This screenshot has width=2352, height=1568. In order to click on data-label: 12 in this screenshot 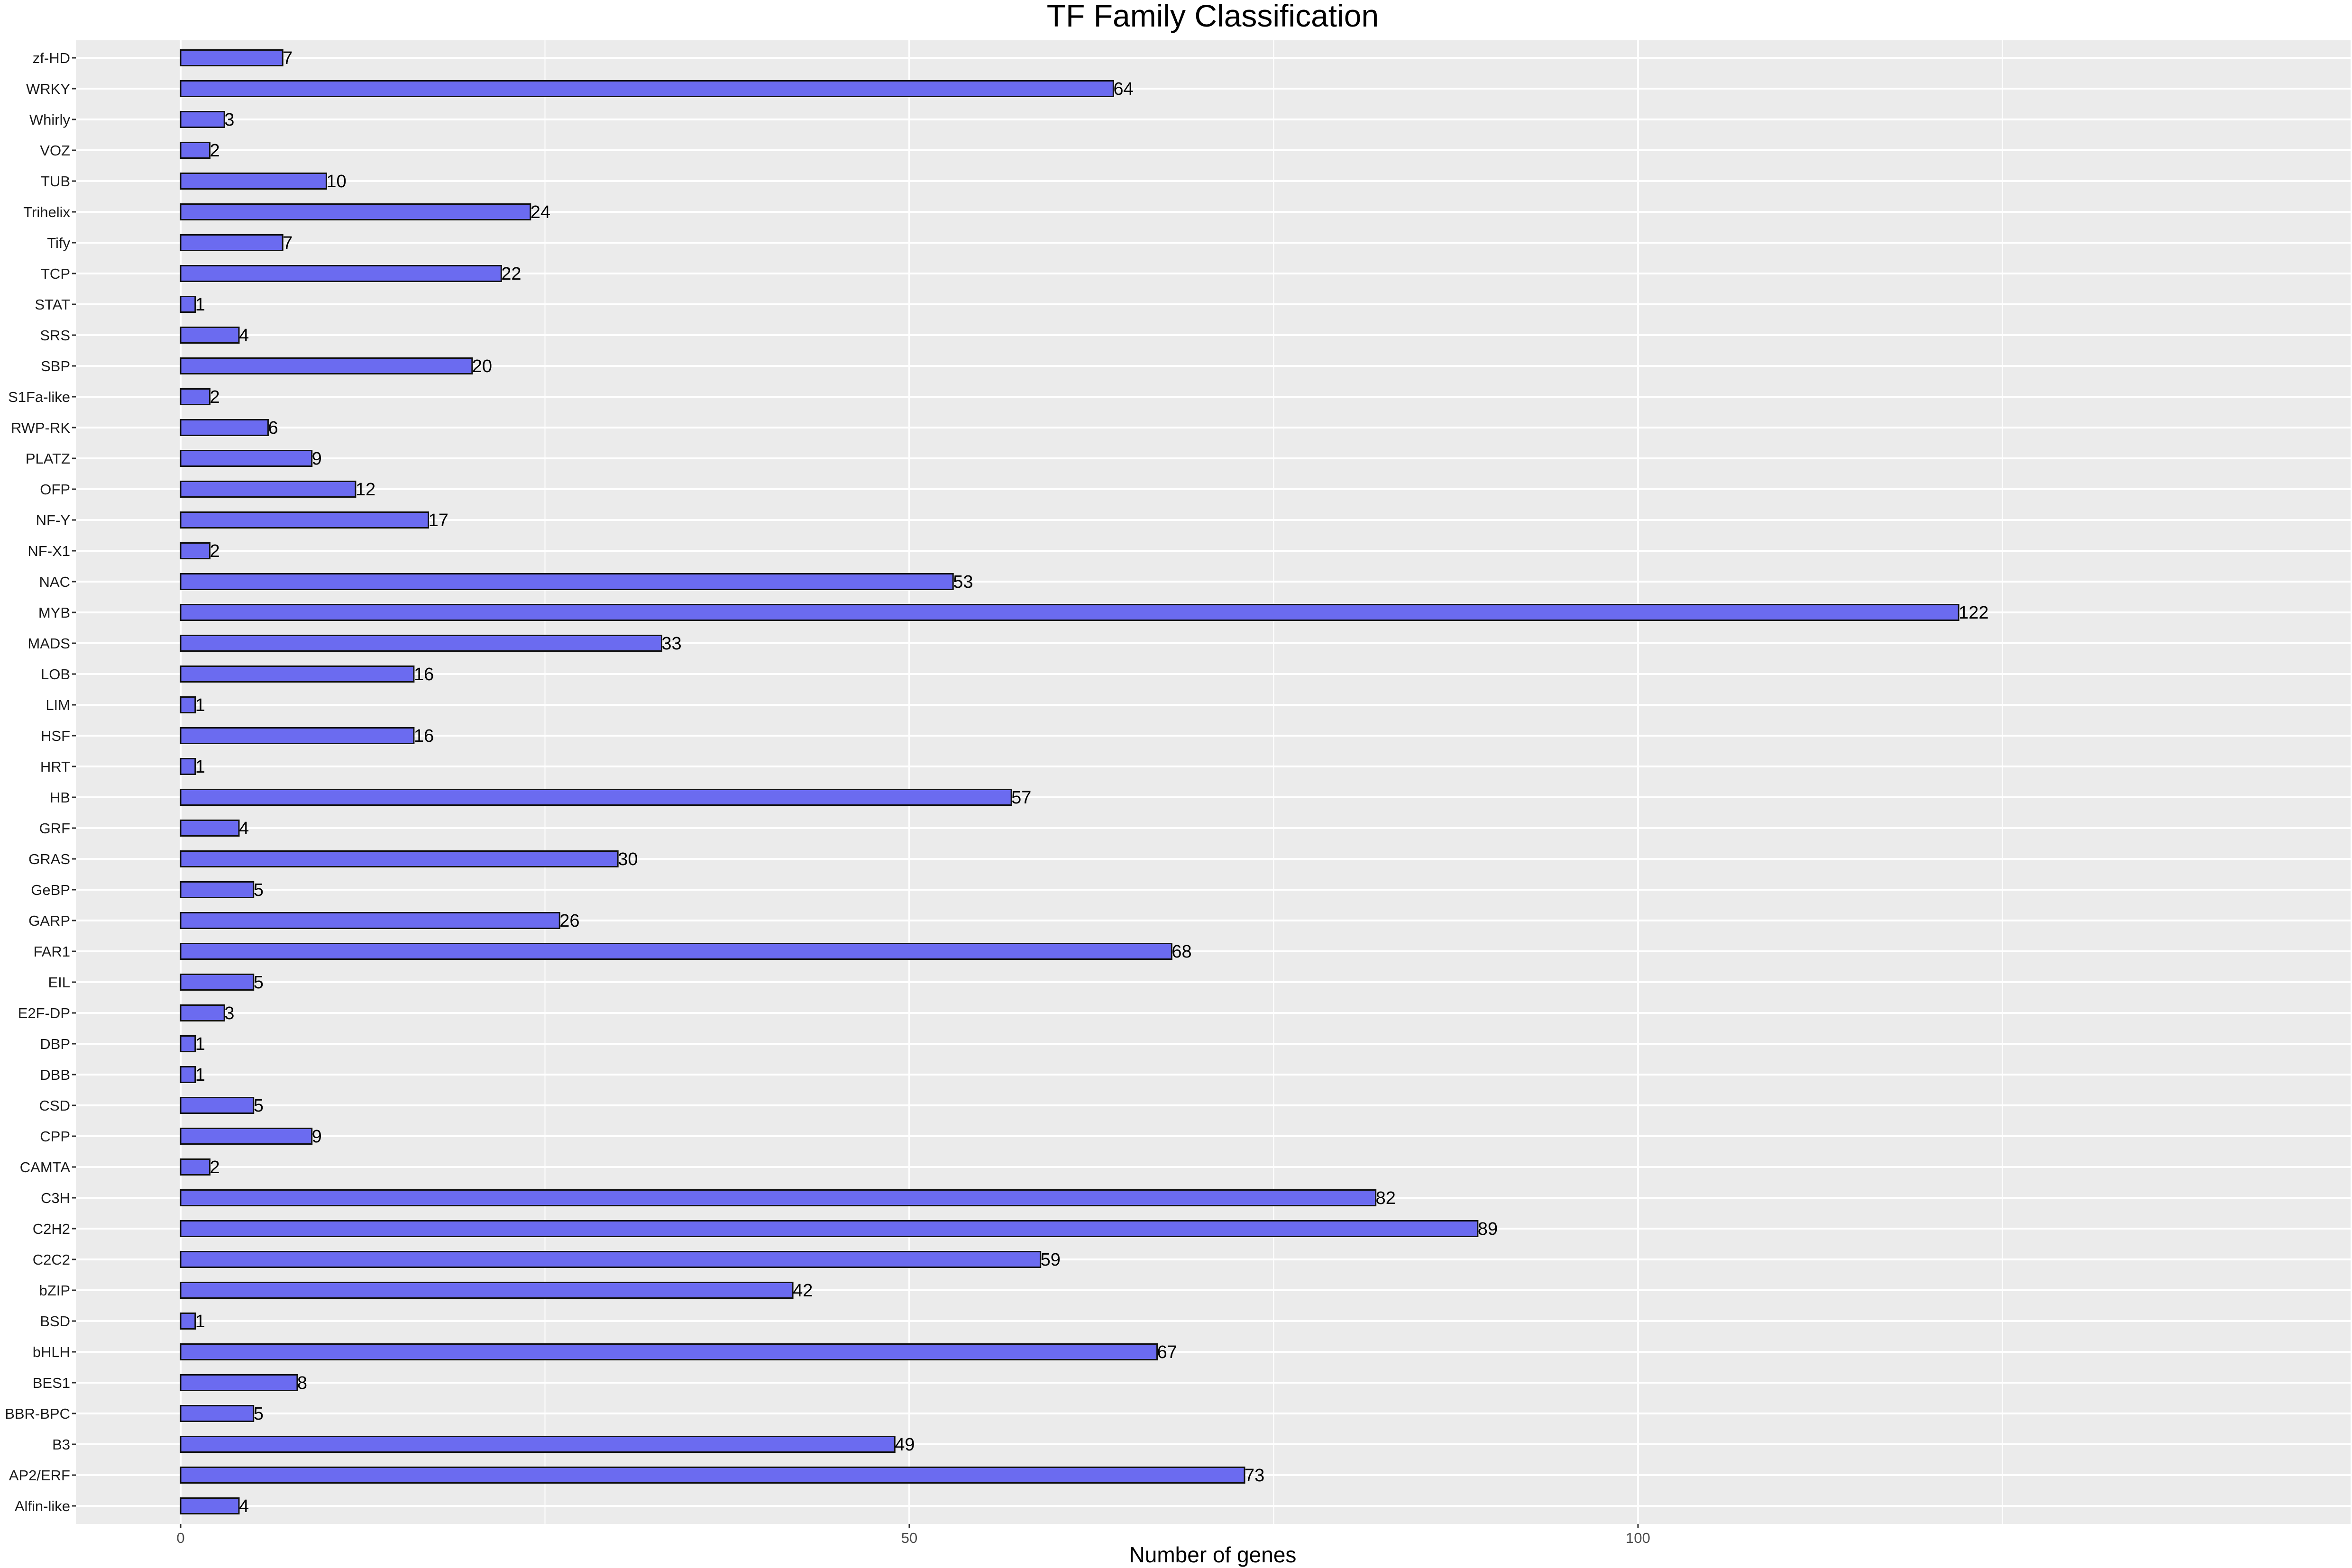, I will do `click(365, 490)`.